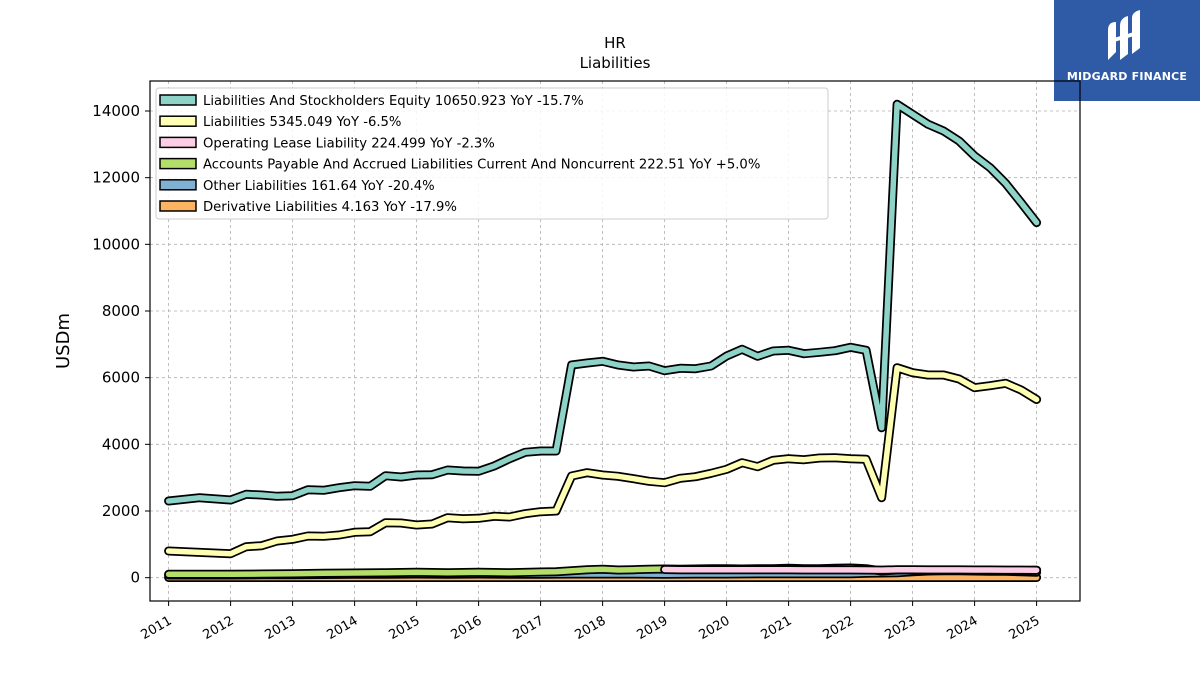 This screenshot has width=1200, height=675. Describe the element at coordinates (590, 628) in the screenshot. I see `x-tick-label: 2018` at that location.